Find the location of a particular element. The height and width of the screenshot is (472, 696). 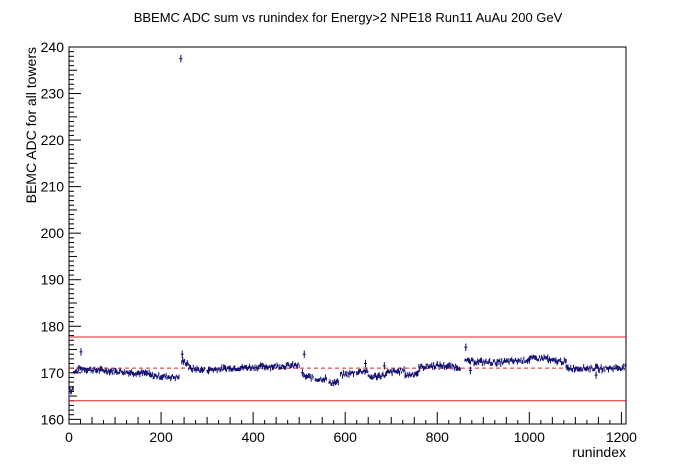

x-tick-label: 800 is located at coordinates (438, 437).